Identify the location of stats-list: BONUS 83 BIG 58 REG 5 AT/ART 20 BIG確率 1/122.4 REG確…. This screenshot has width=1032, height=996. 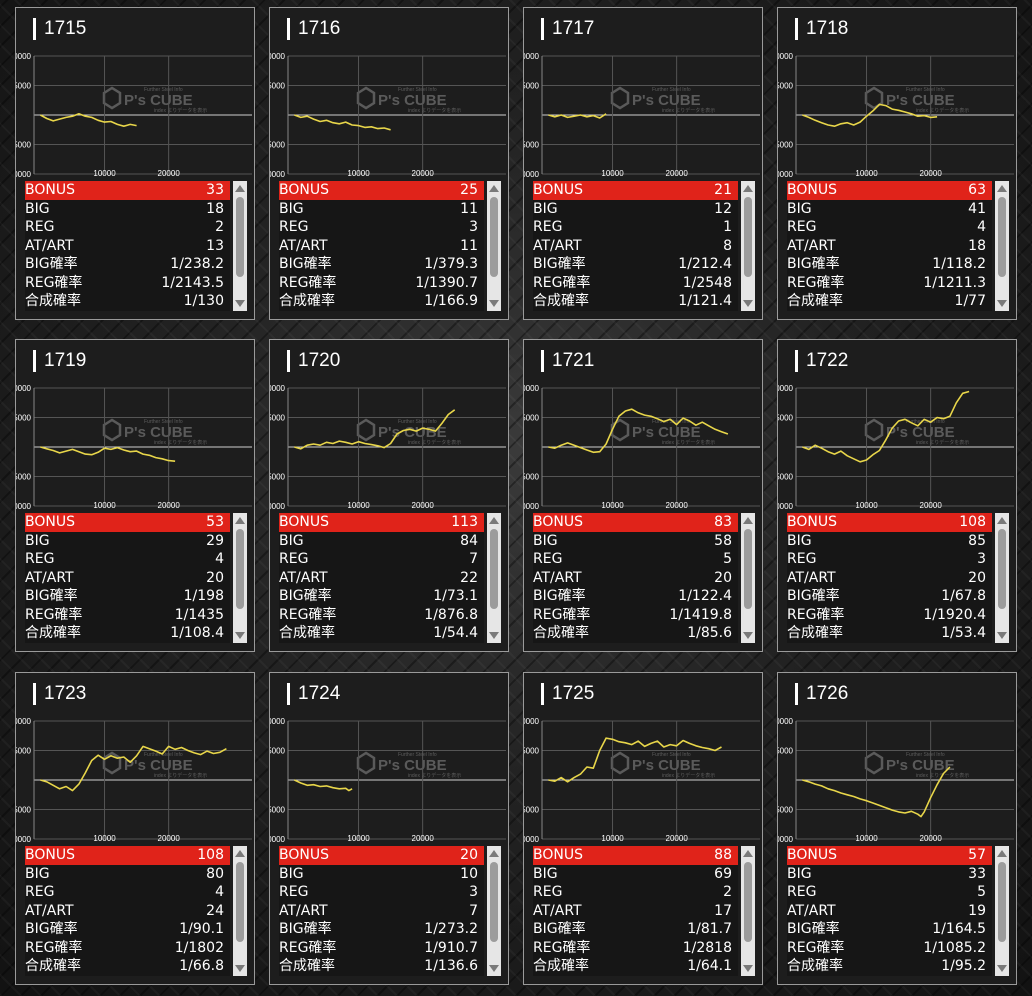
(635, 578).